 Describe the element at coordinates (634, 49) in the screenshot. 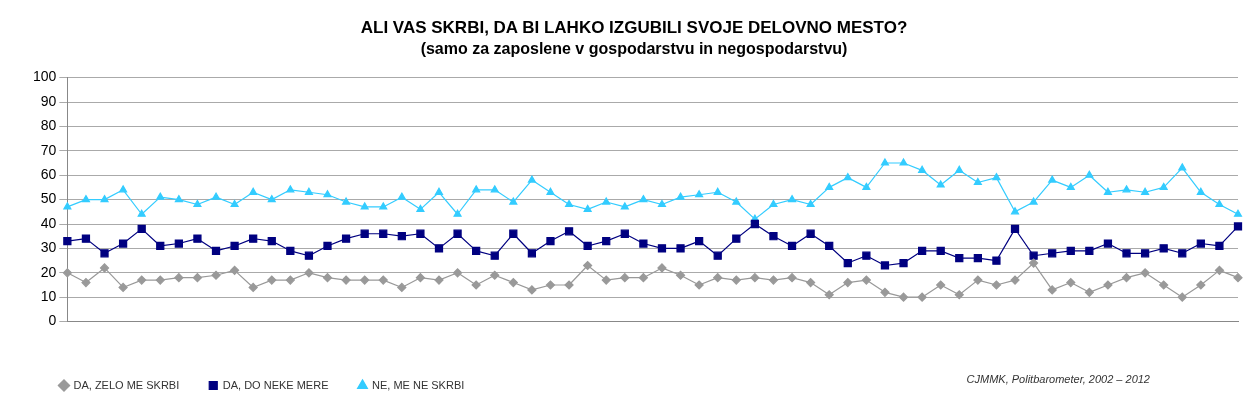

I see `chart-subtitle: (samo za zaposlene v gospodarstvu in negospodarstvu)` at that location.